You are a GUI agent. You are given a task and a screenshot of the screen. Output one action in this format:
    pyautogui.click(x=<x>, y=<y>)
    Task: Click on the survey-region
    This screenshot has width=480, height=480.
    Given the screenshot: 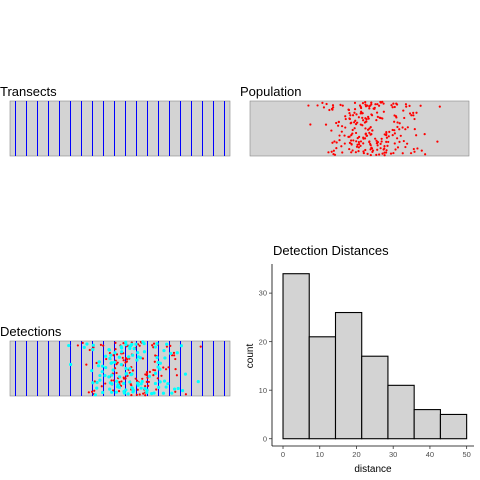 What is the action you would take?
    pyautogui.click(x=120, y=128)
    